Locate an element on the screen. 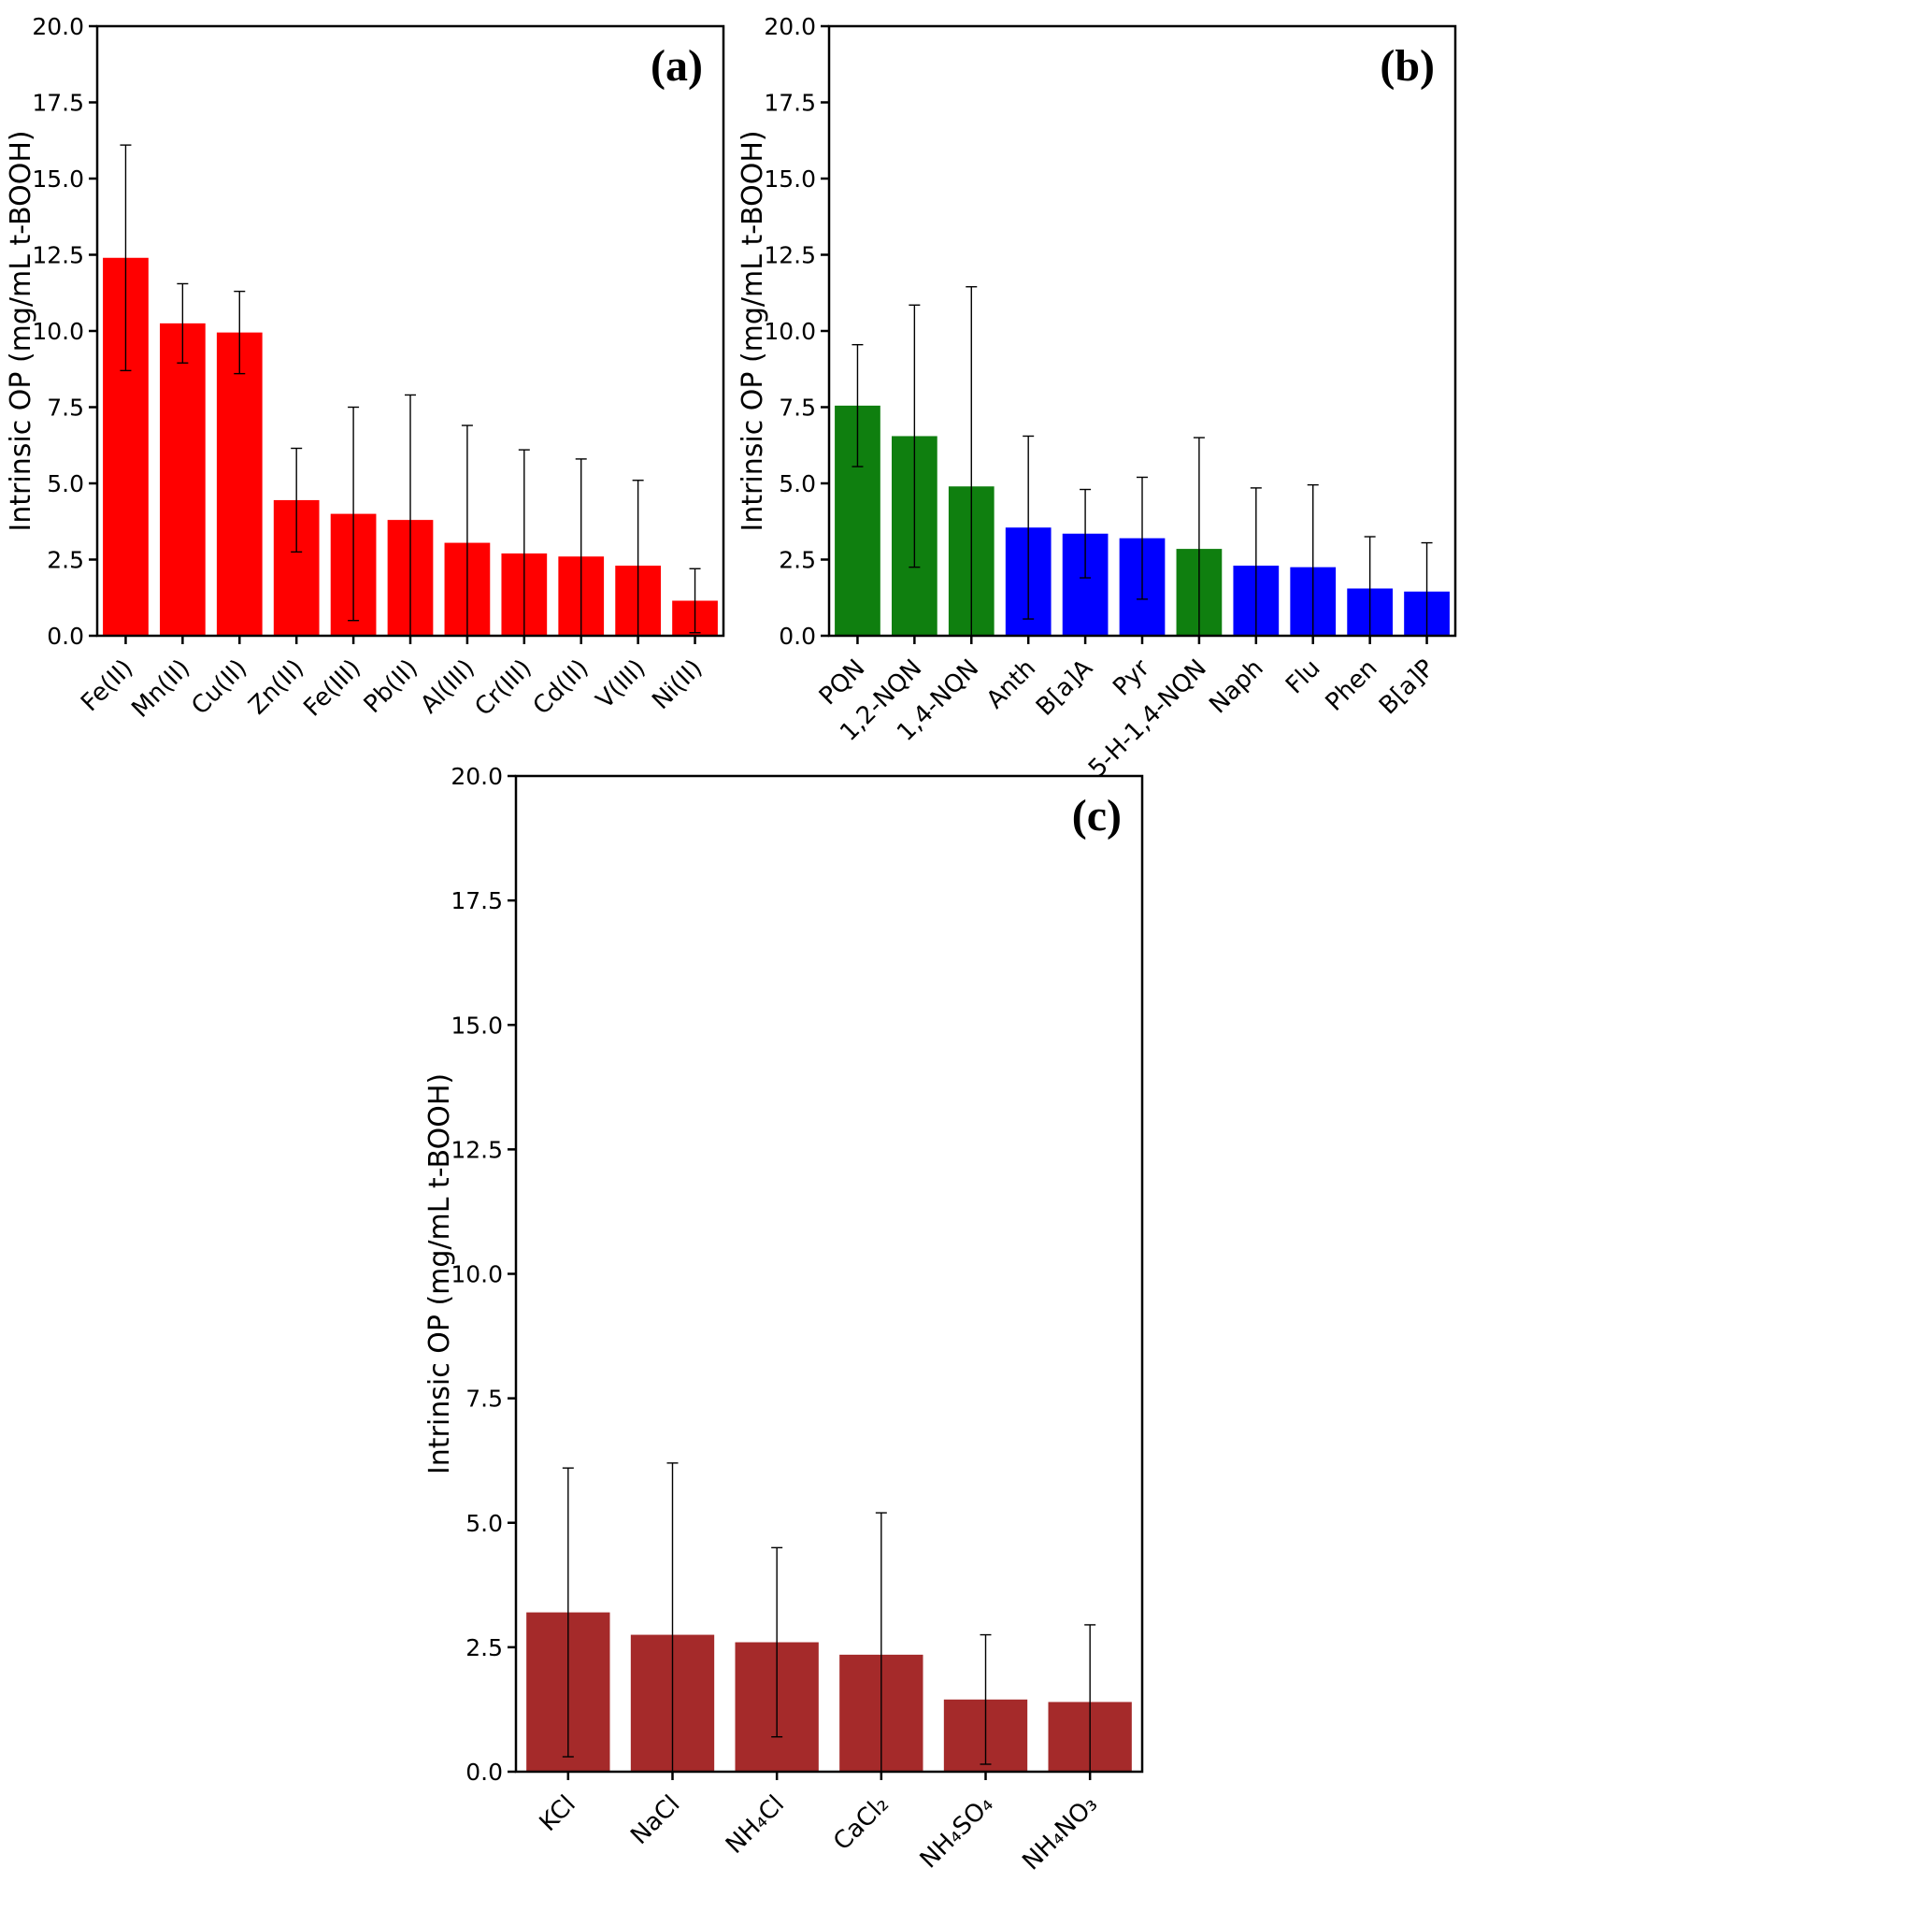  panel-label-c: (c) is located at coordinates (1097, 816).